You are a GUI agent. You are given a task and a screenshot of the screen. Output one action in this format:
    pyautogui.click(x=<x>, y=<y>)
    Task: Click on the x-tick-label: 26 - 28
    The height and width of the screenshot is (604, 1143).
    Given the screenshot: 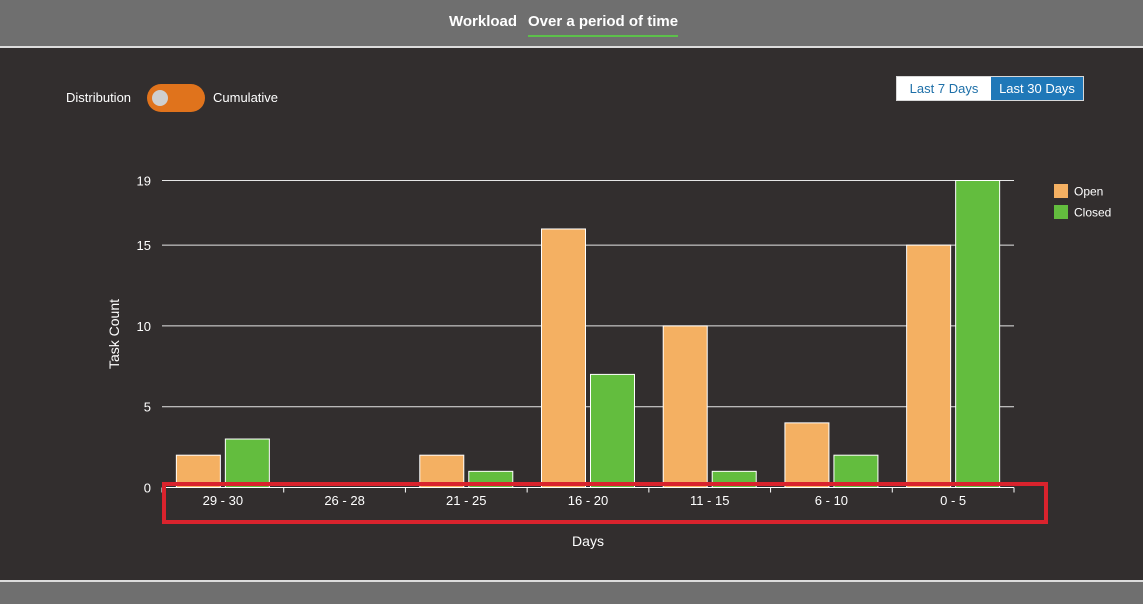 What is the action you would take?
    pyautogui.click(x=344, y=500)
    